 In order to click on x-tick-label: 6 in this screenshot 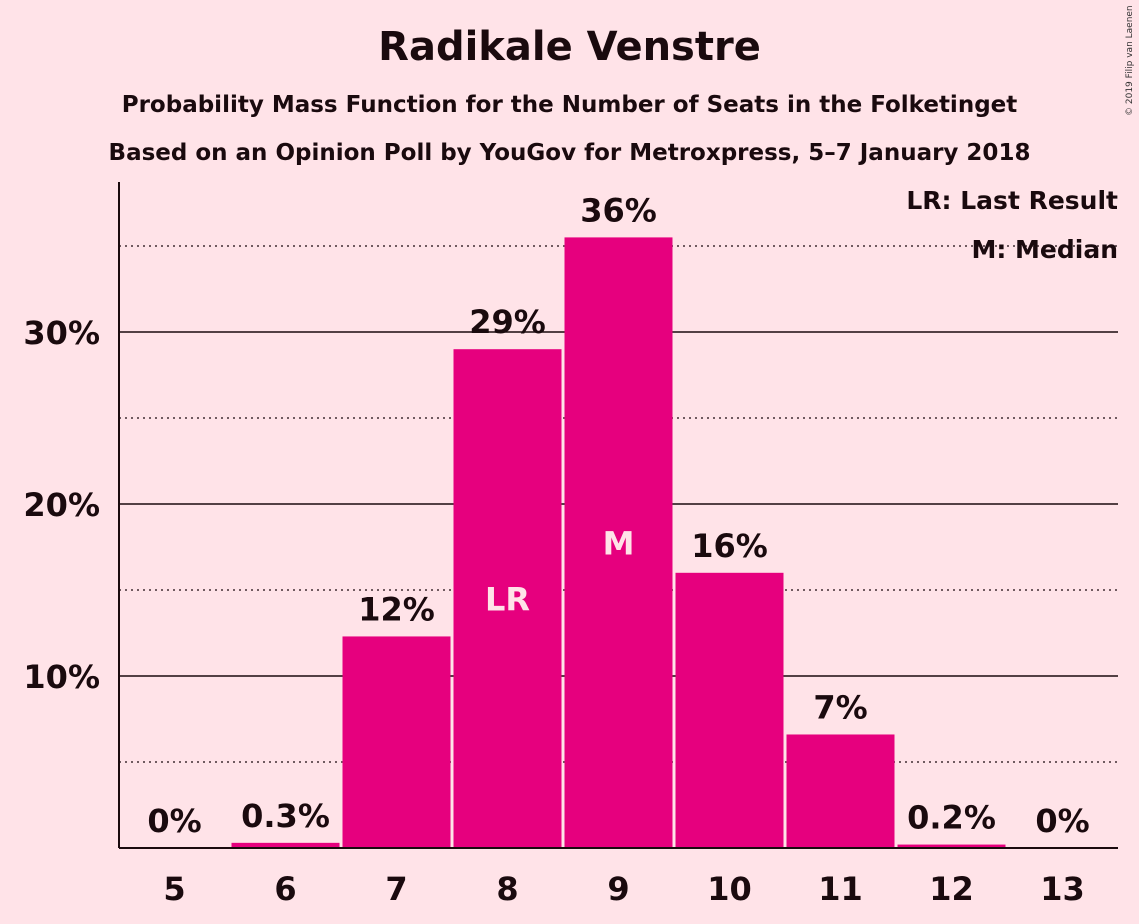, I will do `click(285, 889)`.